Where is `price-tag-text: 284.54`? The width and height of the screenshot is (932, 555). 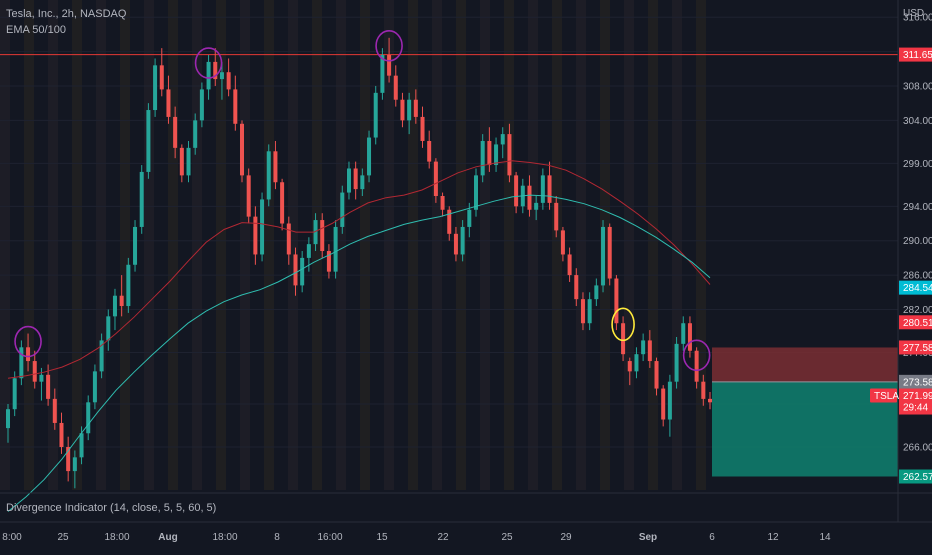 price-tag-text: 284.54 is located at coordinates (917, 288).